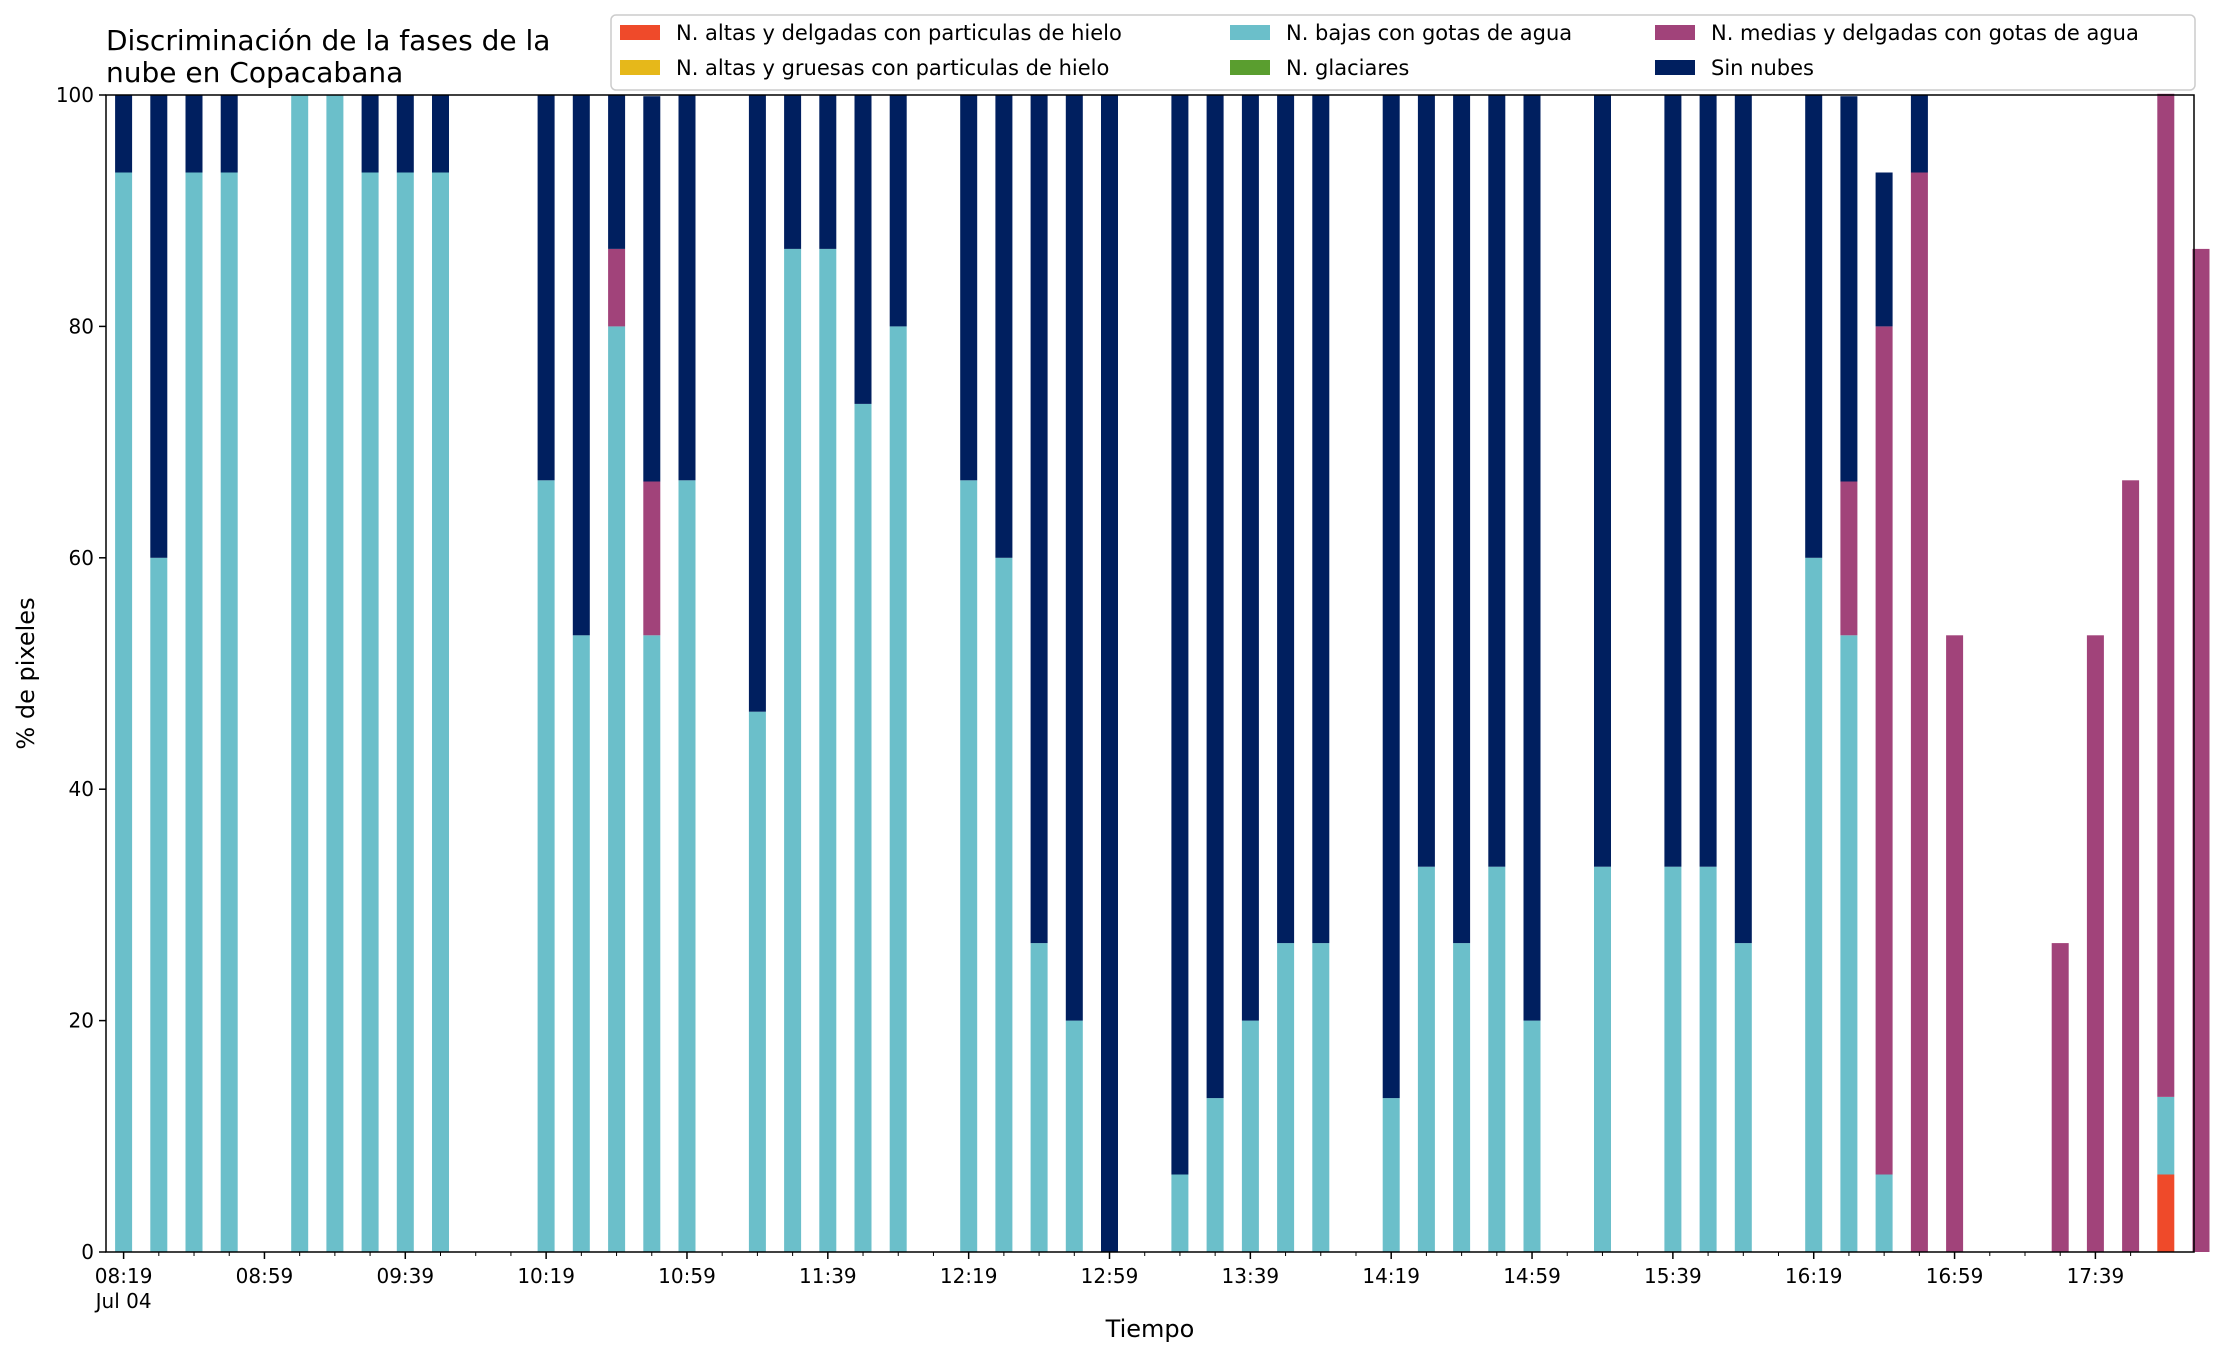 The height and width of the screenshot is (1355, 2216). Describe the element at coordinates (969, 1276) in the screenshot. I see `x-tick-label: 12:19` at that location.